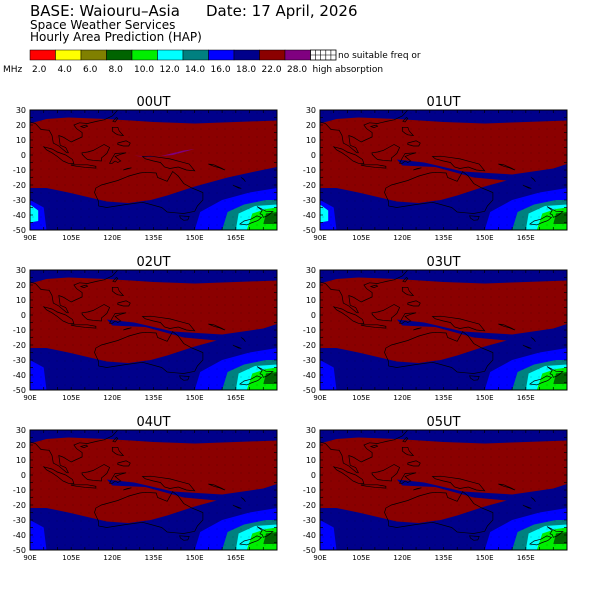  What do you see at coordinates (90, 70) in the screenshot?
I see `legend-tick-label: 6.0` at bounding box center [90, 70].